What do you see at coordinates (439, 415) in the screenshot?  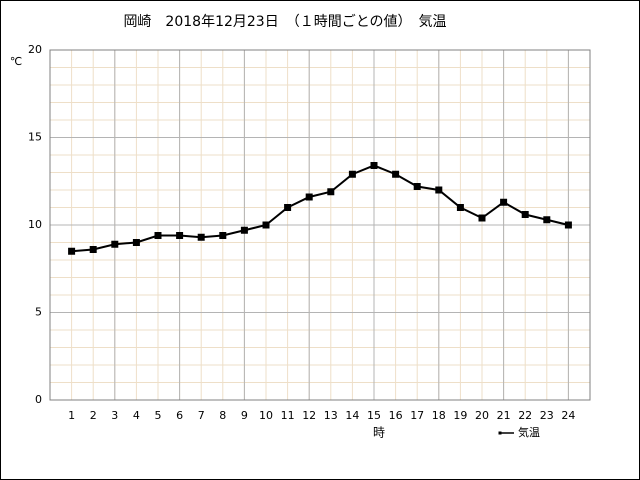 I see `x-tick-label: 18` at bounding box center [439, 415].